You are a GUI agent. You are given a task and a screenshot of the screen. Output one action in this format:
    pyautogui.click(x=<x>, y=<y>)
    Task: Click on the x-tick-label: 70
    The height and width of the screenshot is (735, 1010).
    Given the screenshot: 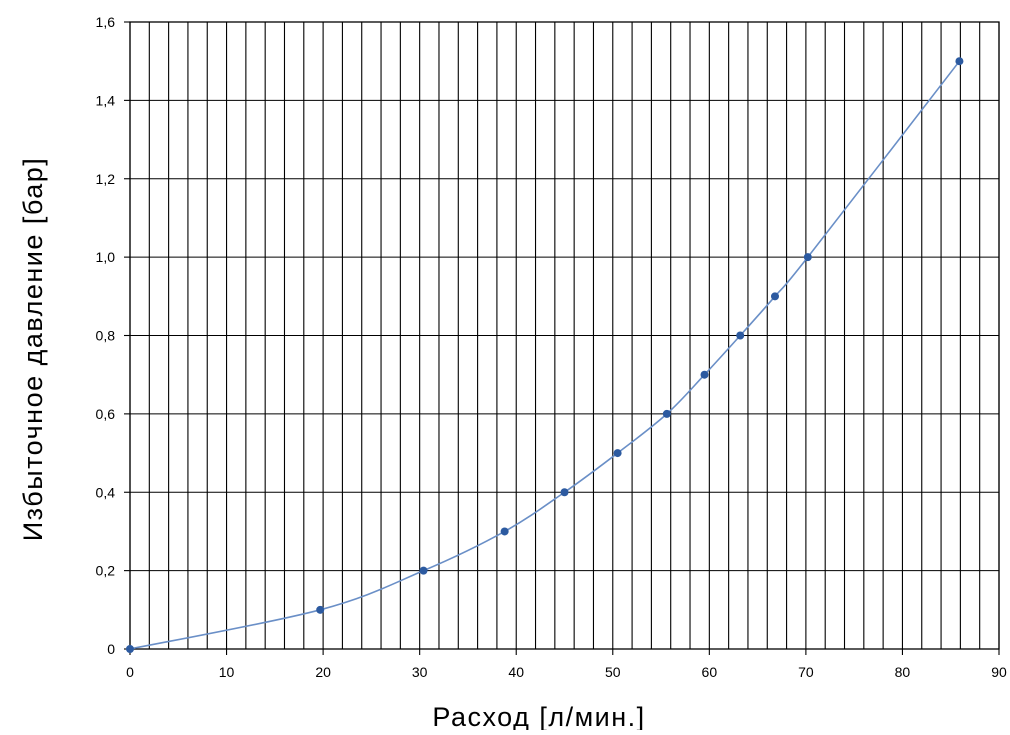 What is the action you would take?
    pyautogui.click(x=806, y=672)
    